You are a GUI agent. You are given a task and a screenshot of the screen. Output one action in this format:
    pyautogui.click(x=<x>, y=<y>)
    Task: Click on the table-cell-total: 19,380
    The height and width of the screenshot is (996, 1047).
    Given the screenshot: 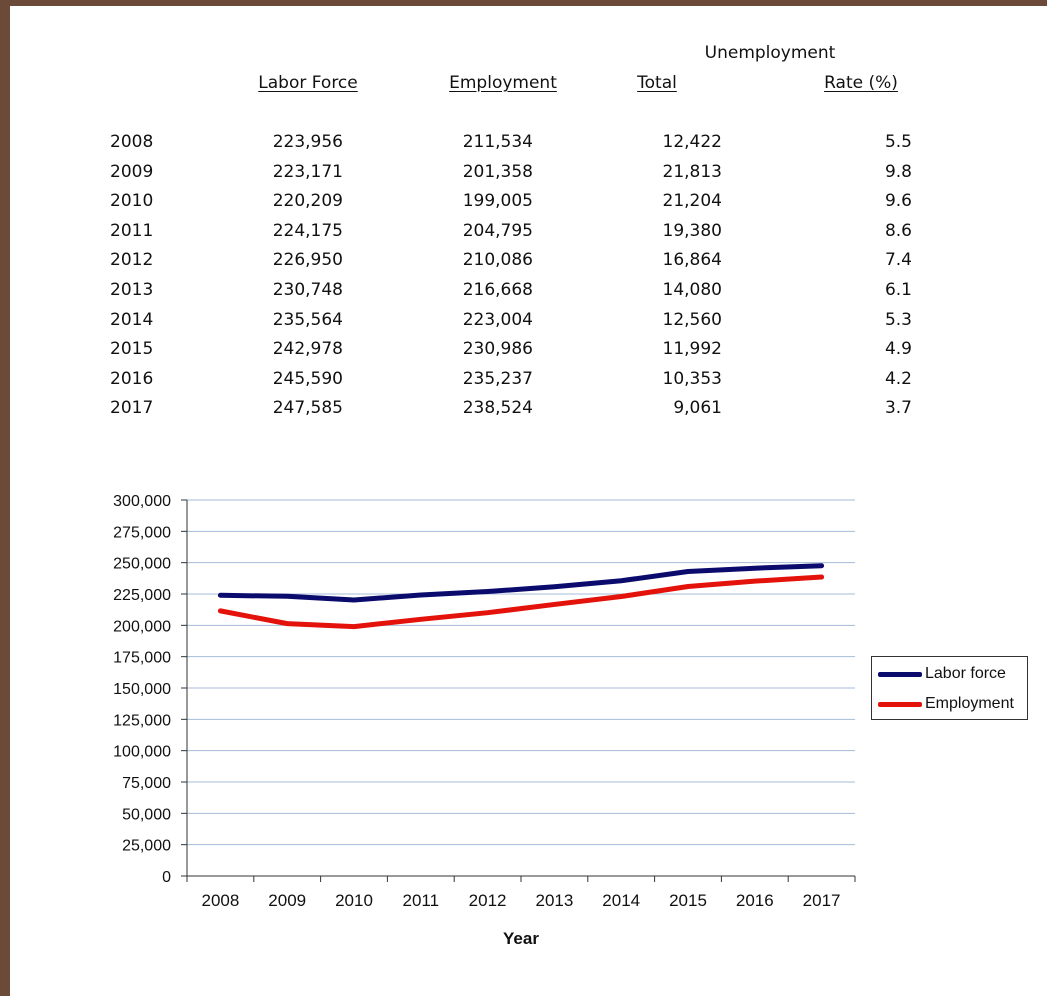 What is the action you would take?
    pyautogui.click(x=692, y=230)
    